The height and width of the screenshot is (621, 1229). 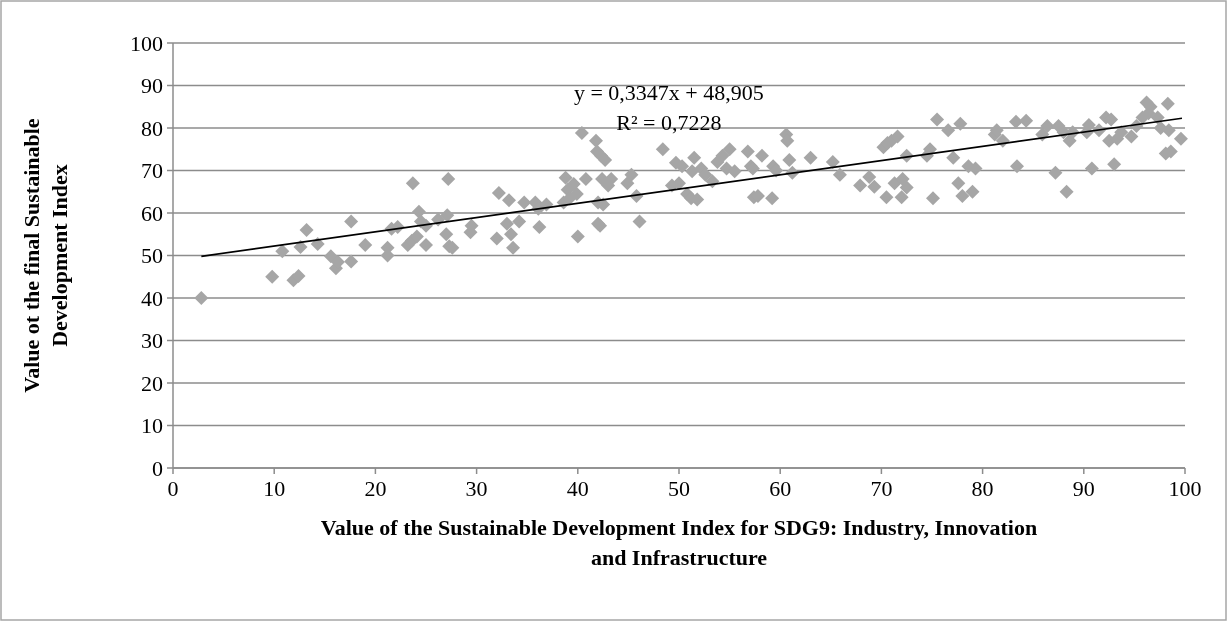 What do you see at coordinates (152, 383) in the screenshot?
I see `y-tick-label: 20` at bounding box center [152, 383].